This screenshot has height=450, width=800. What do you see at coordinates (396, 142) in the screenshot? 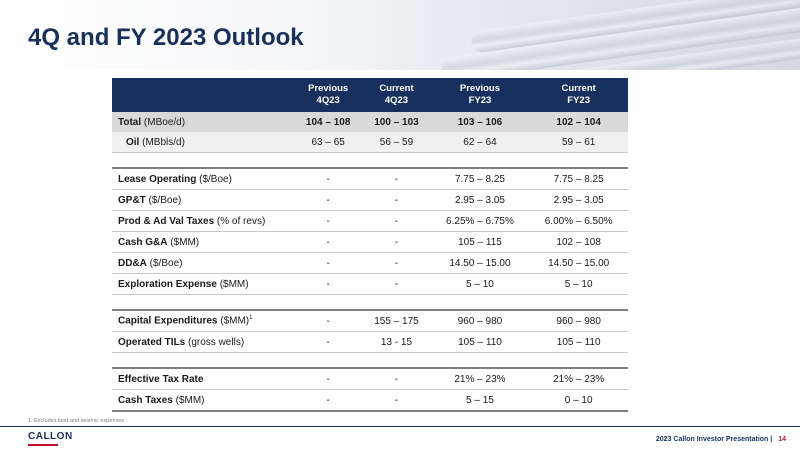
I see `table-cell: 56 – 59` at bounding box center [396, 142].